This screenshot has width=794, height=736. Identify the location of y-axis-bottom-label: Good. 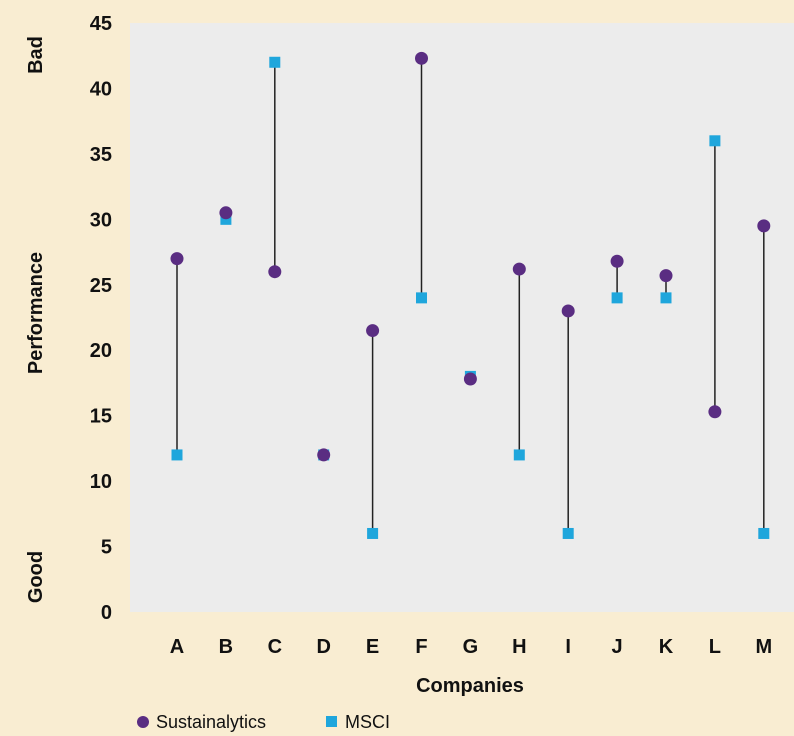
(36, 577).